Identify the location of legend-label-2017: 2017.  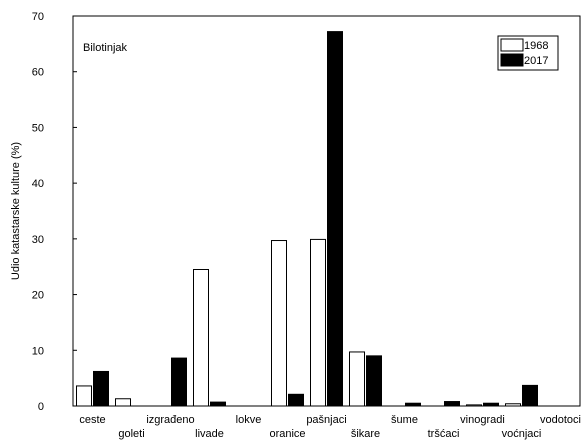
(536, 61).